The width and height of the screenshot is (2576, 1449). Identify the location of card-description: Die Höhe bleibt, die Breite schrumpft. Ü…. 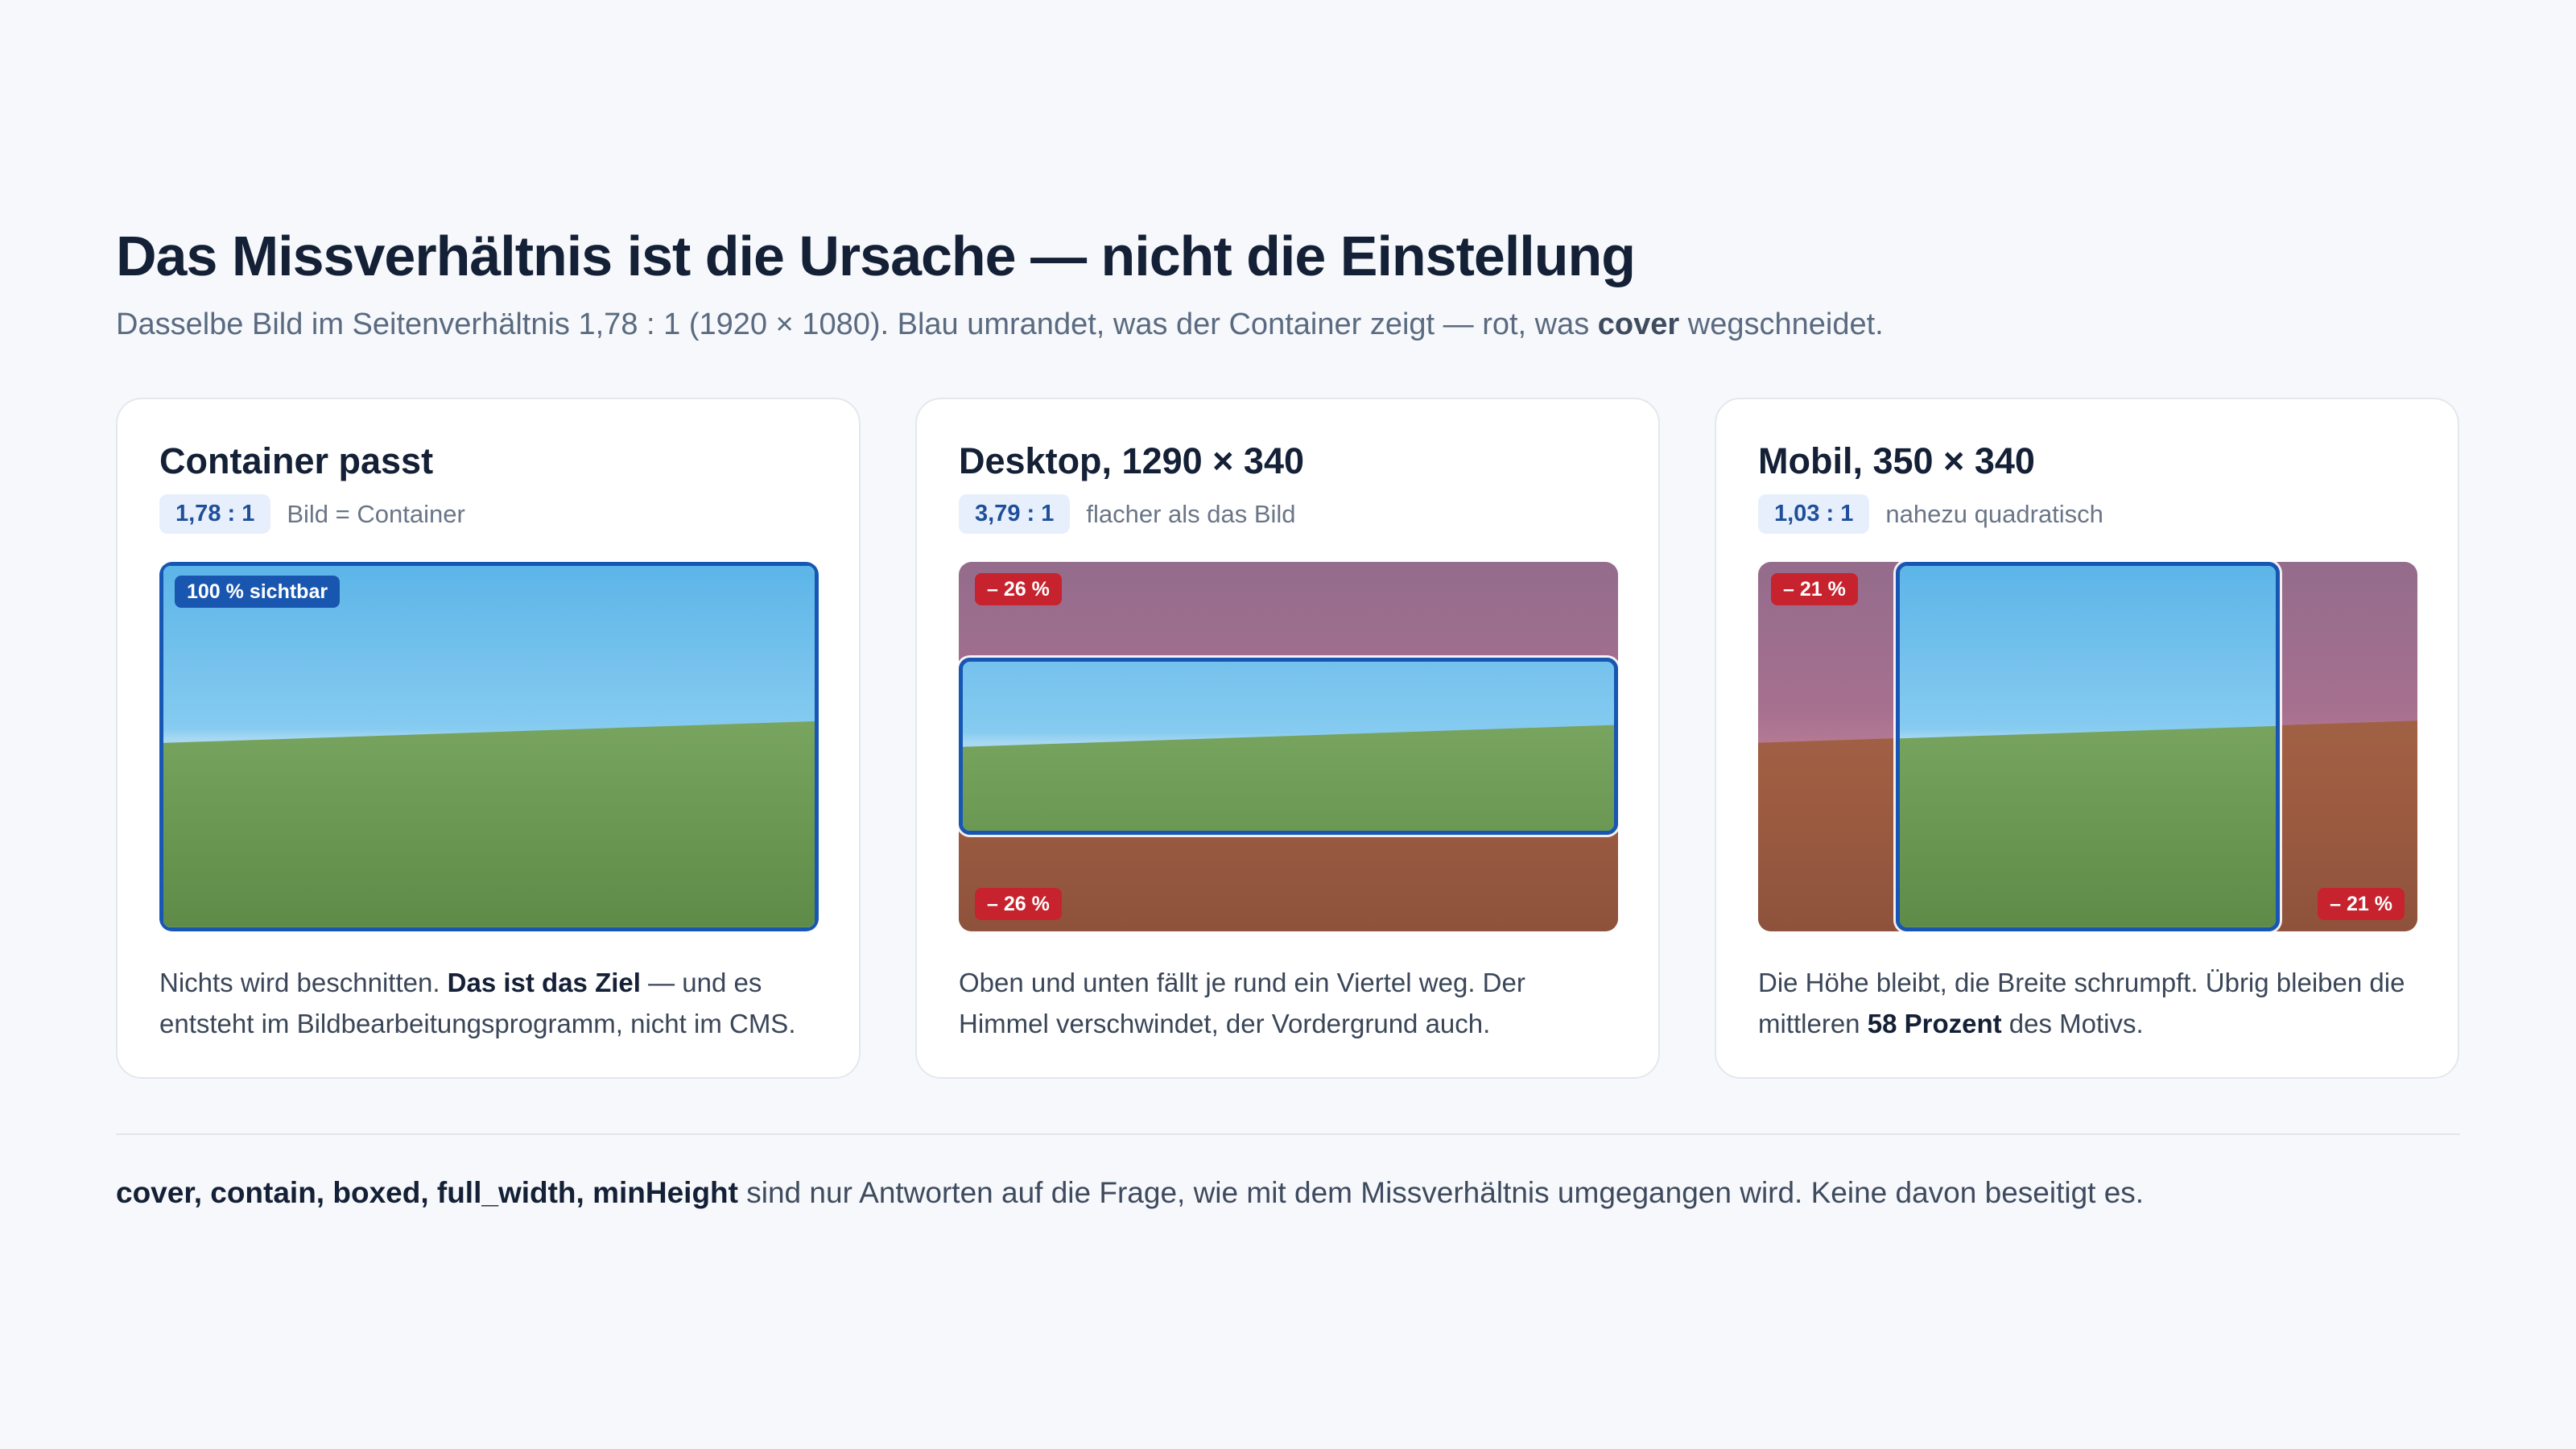
(2087, 1003).